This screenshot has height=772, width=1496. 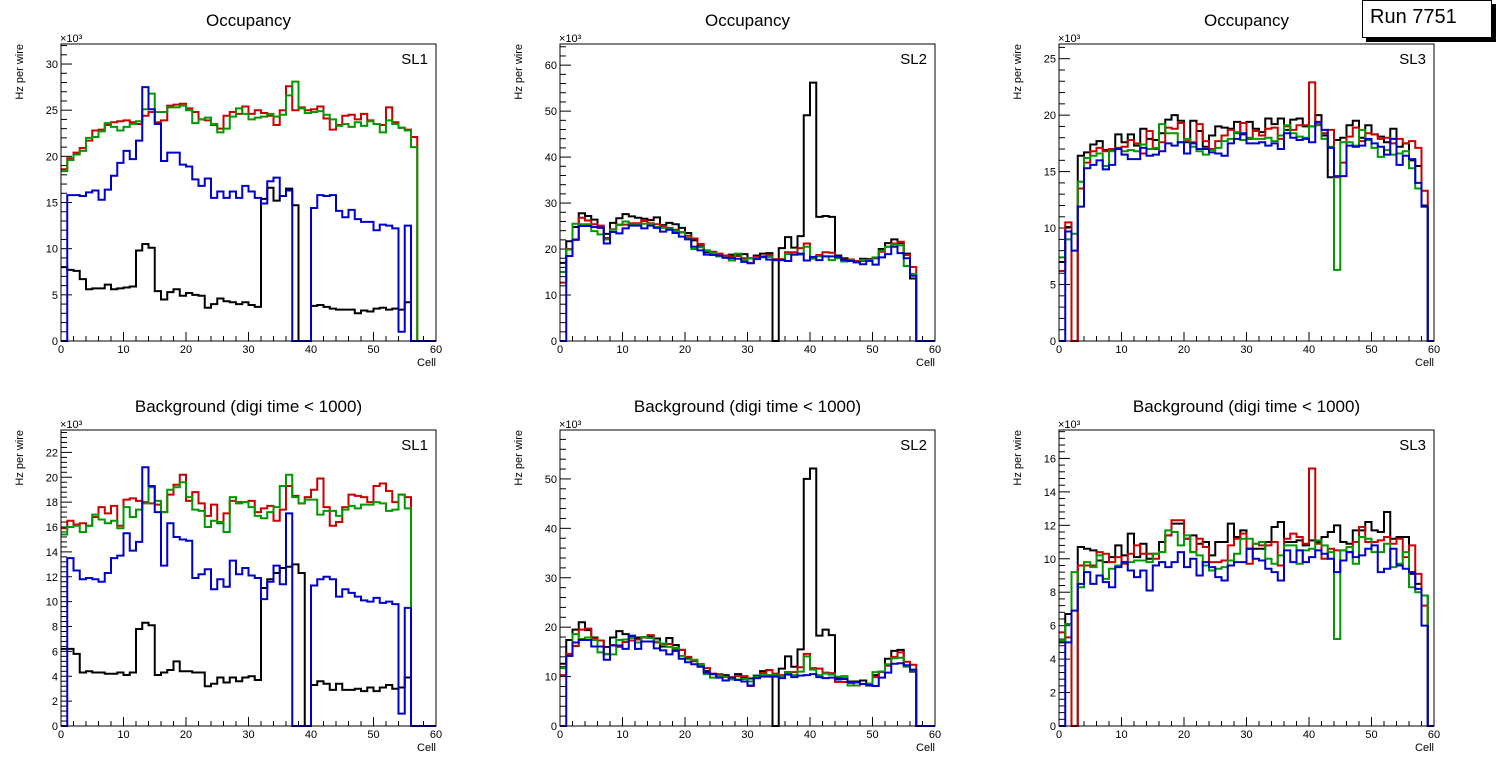 What do you see at coordinates (1053, 660) in the screenshot?
I see `y-tick-label: 4` at bounding box center [1053, 660].